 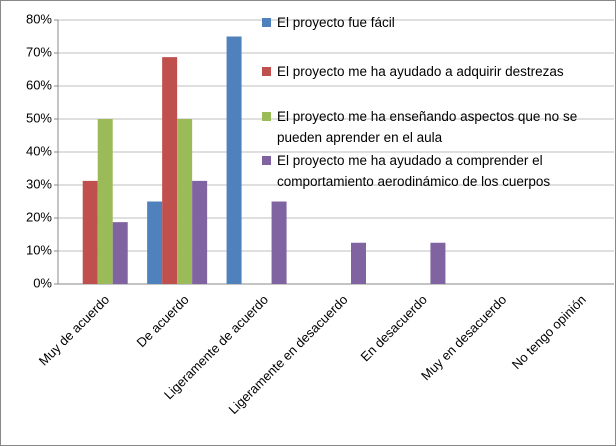 What do you see at coordinates (39, 150) in the screenshot?
I see `y-tick-label: 40%` at bounding box center [39, 150].